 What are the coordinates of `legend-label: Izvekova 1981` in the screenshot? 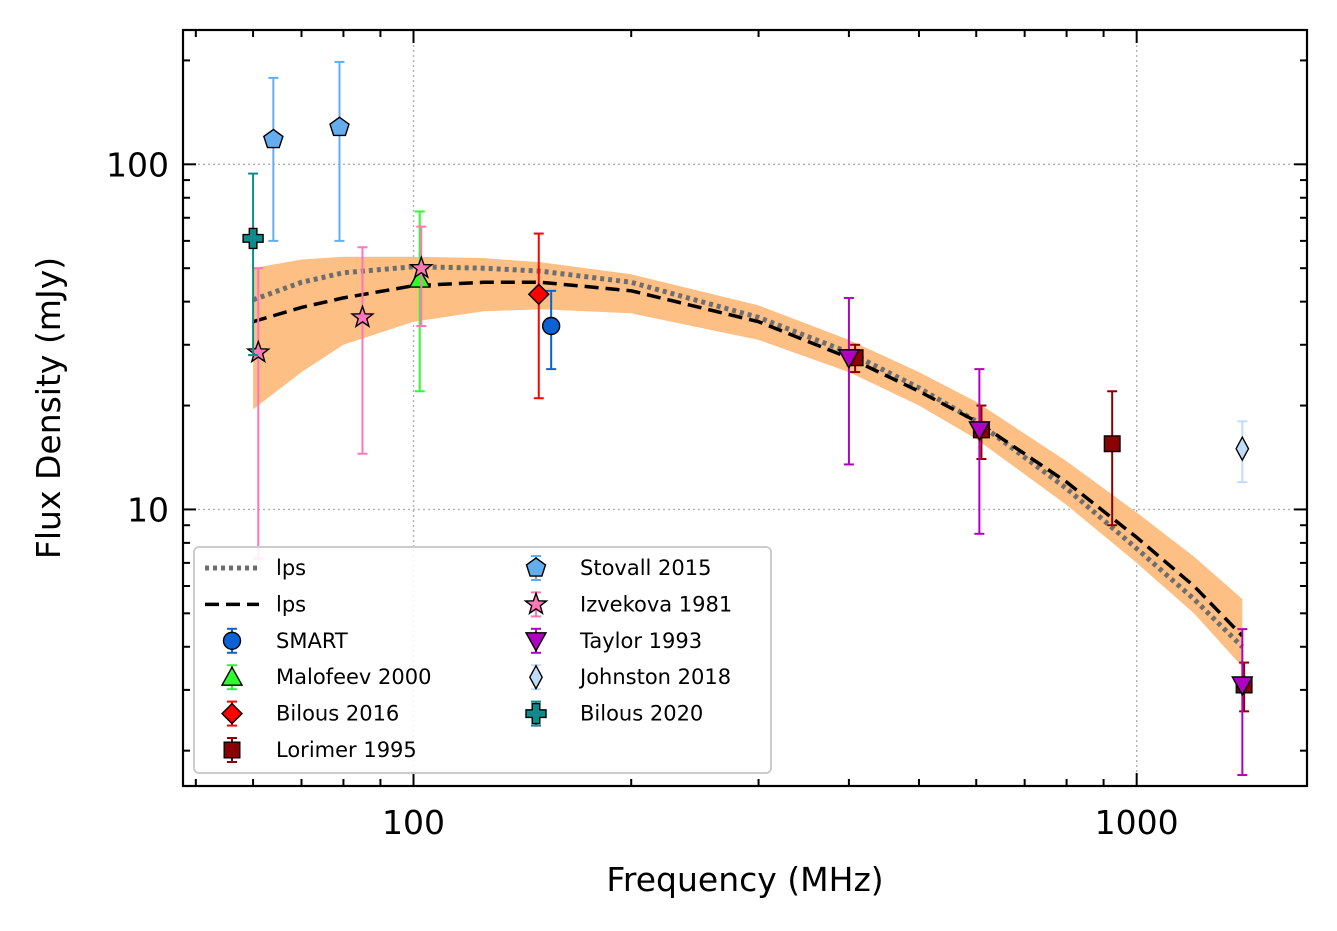 It's located at (656, 604).